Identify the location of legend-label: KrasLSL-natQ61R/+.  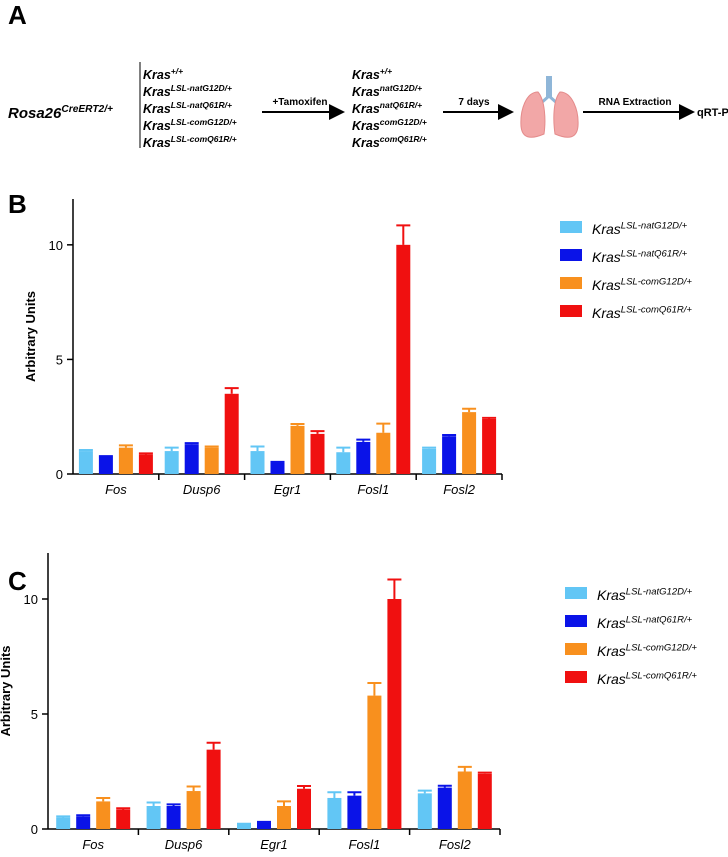
(640, 256).